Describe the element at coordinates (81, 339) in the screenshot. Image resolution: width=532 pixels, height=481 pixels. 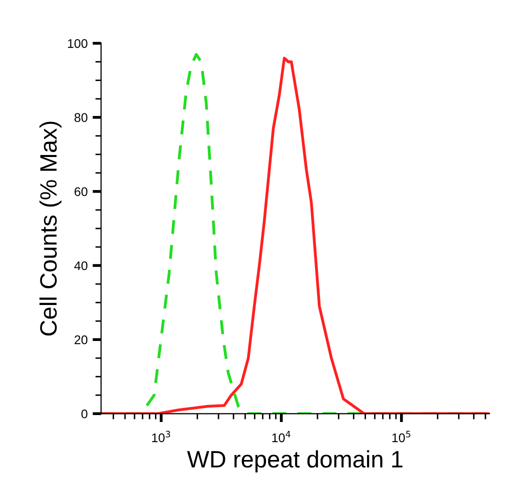
I see `y-tick-label: 20` at that location.